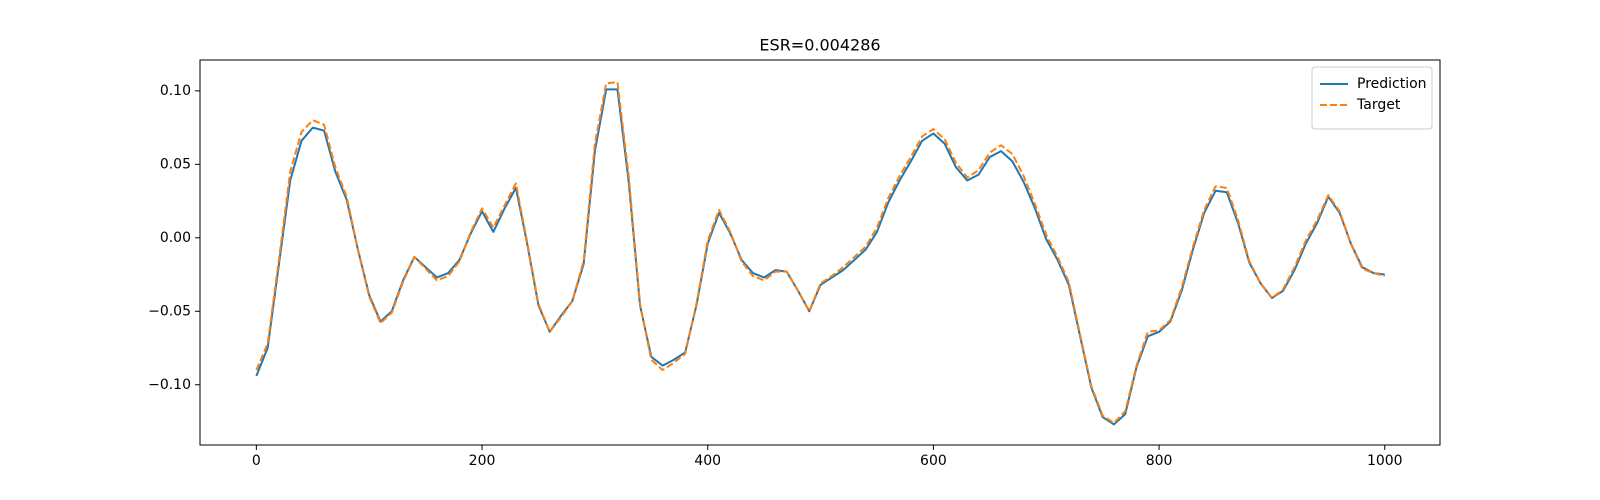 The height and width of the screenshot is (500, 1600). I want to click on y-tick-label: −0.10, so click(169, 385).